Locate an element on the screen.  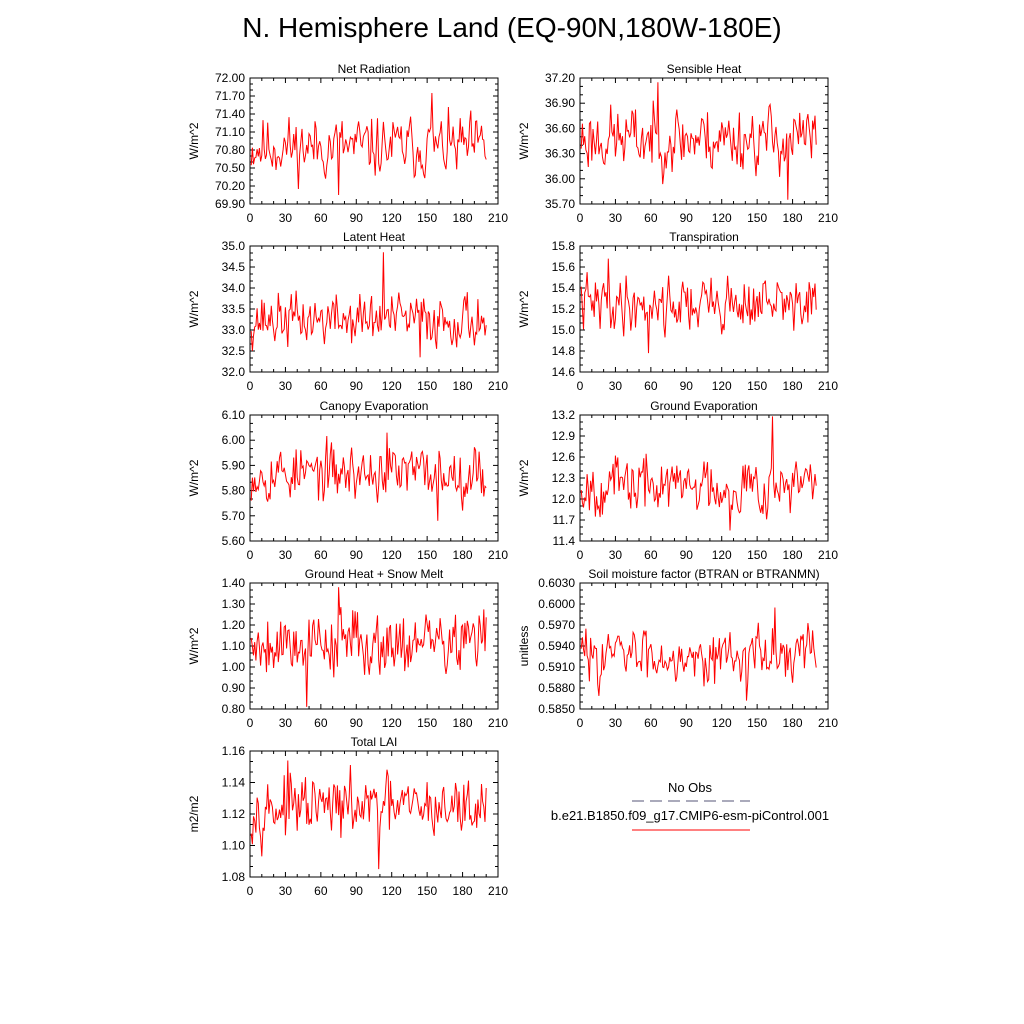
panel-title: Sensible Heat is located at coordinates (704, 69).